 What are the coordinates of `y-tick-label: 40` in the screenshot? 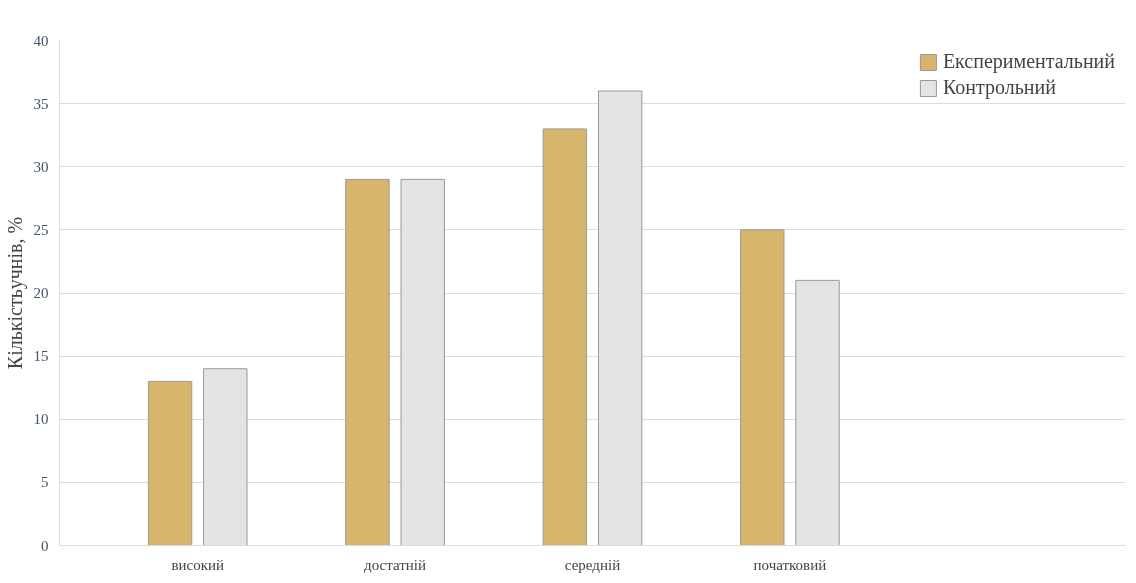 It's located at (41, 40).